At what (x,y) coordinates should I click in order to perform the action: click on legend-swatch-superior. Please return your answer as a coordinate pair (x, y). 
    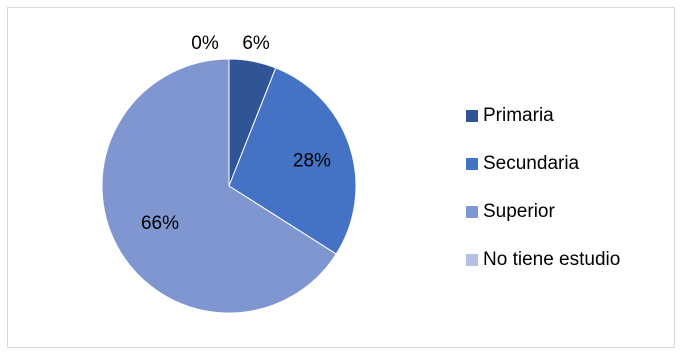
    Looking at the image, I should click on (472, 212).